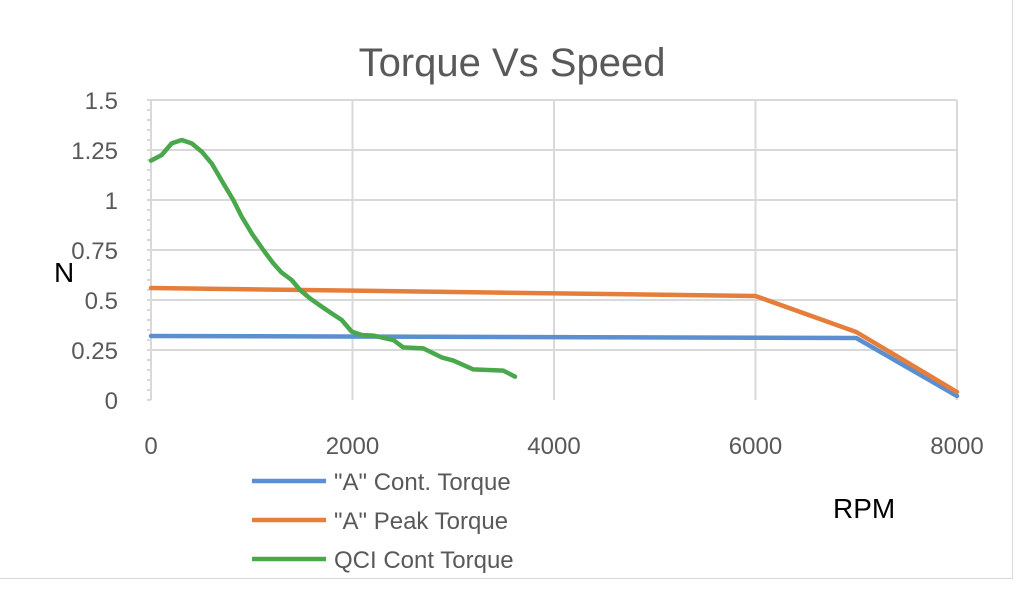  What do you see at coordinates (424, 560) in the screenshot?
I see `legend-label-2: QCI Cont Torque` at bounding box center [424, 560].